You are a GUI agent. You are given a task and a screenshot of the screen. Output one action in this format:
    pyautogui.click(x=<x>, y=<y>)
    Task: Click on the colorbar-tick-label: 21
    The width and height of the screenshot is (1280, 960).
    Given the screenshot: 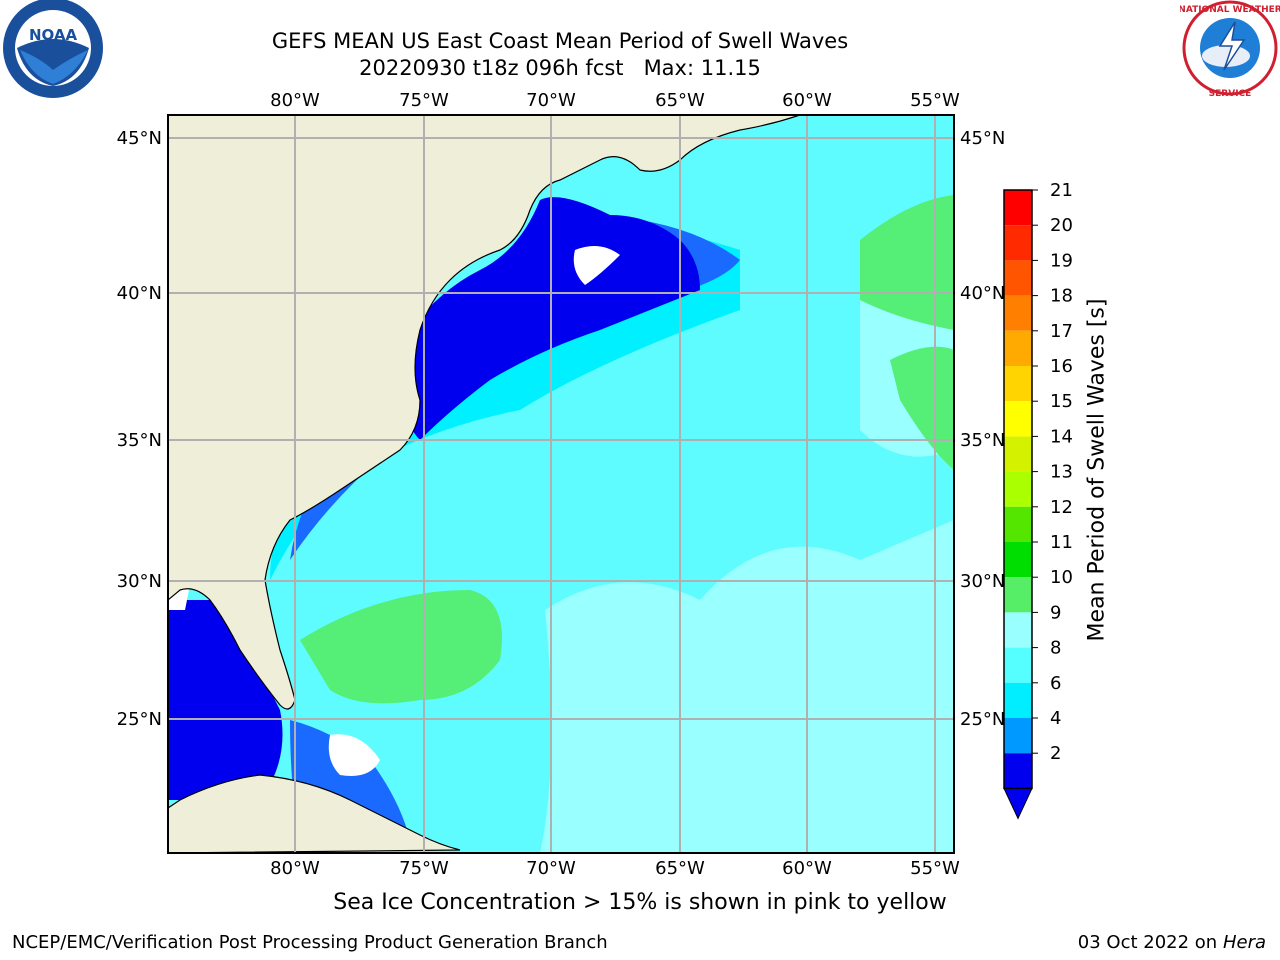 What is the action you would take?
    pyautogui.click(x=1061, y=190)
    